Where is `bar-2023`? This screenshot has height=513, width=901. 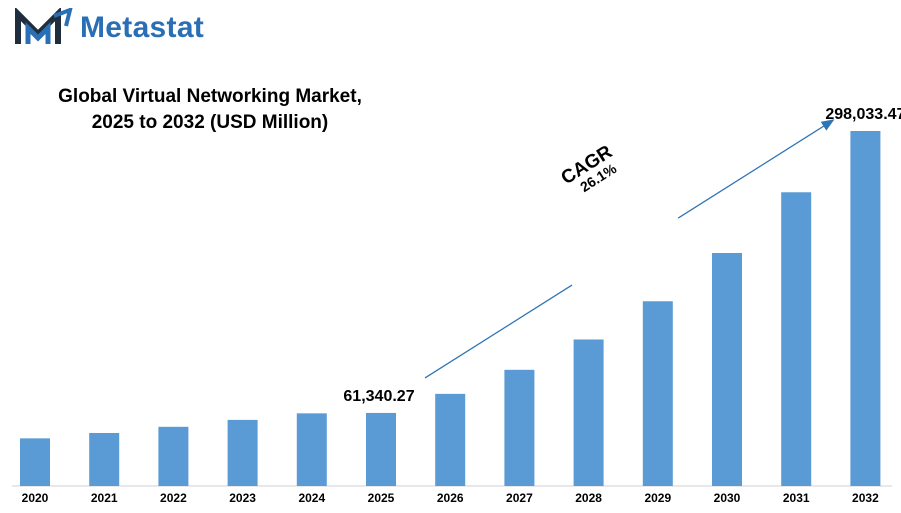 bar-2023 is located at coordinates (242, 452).